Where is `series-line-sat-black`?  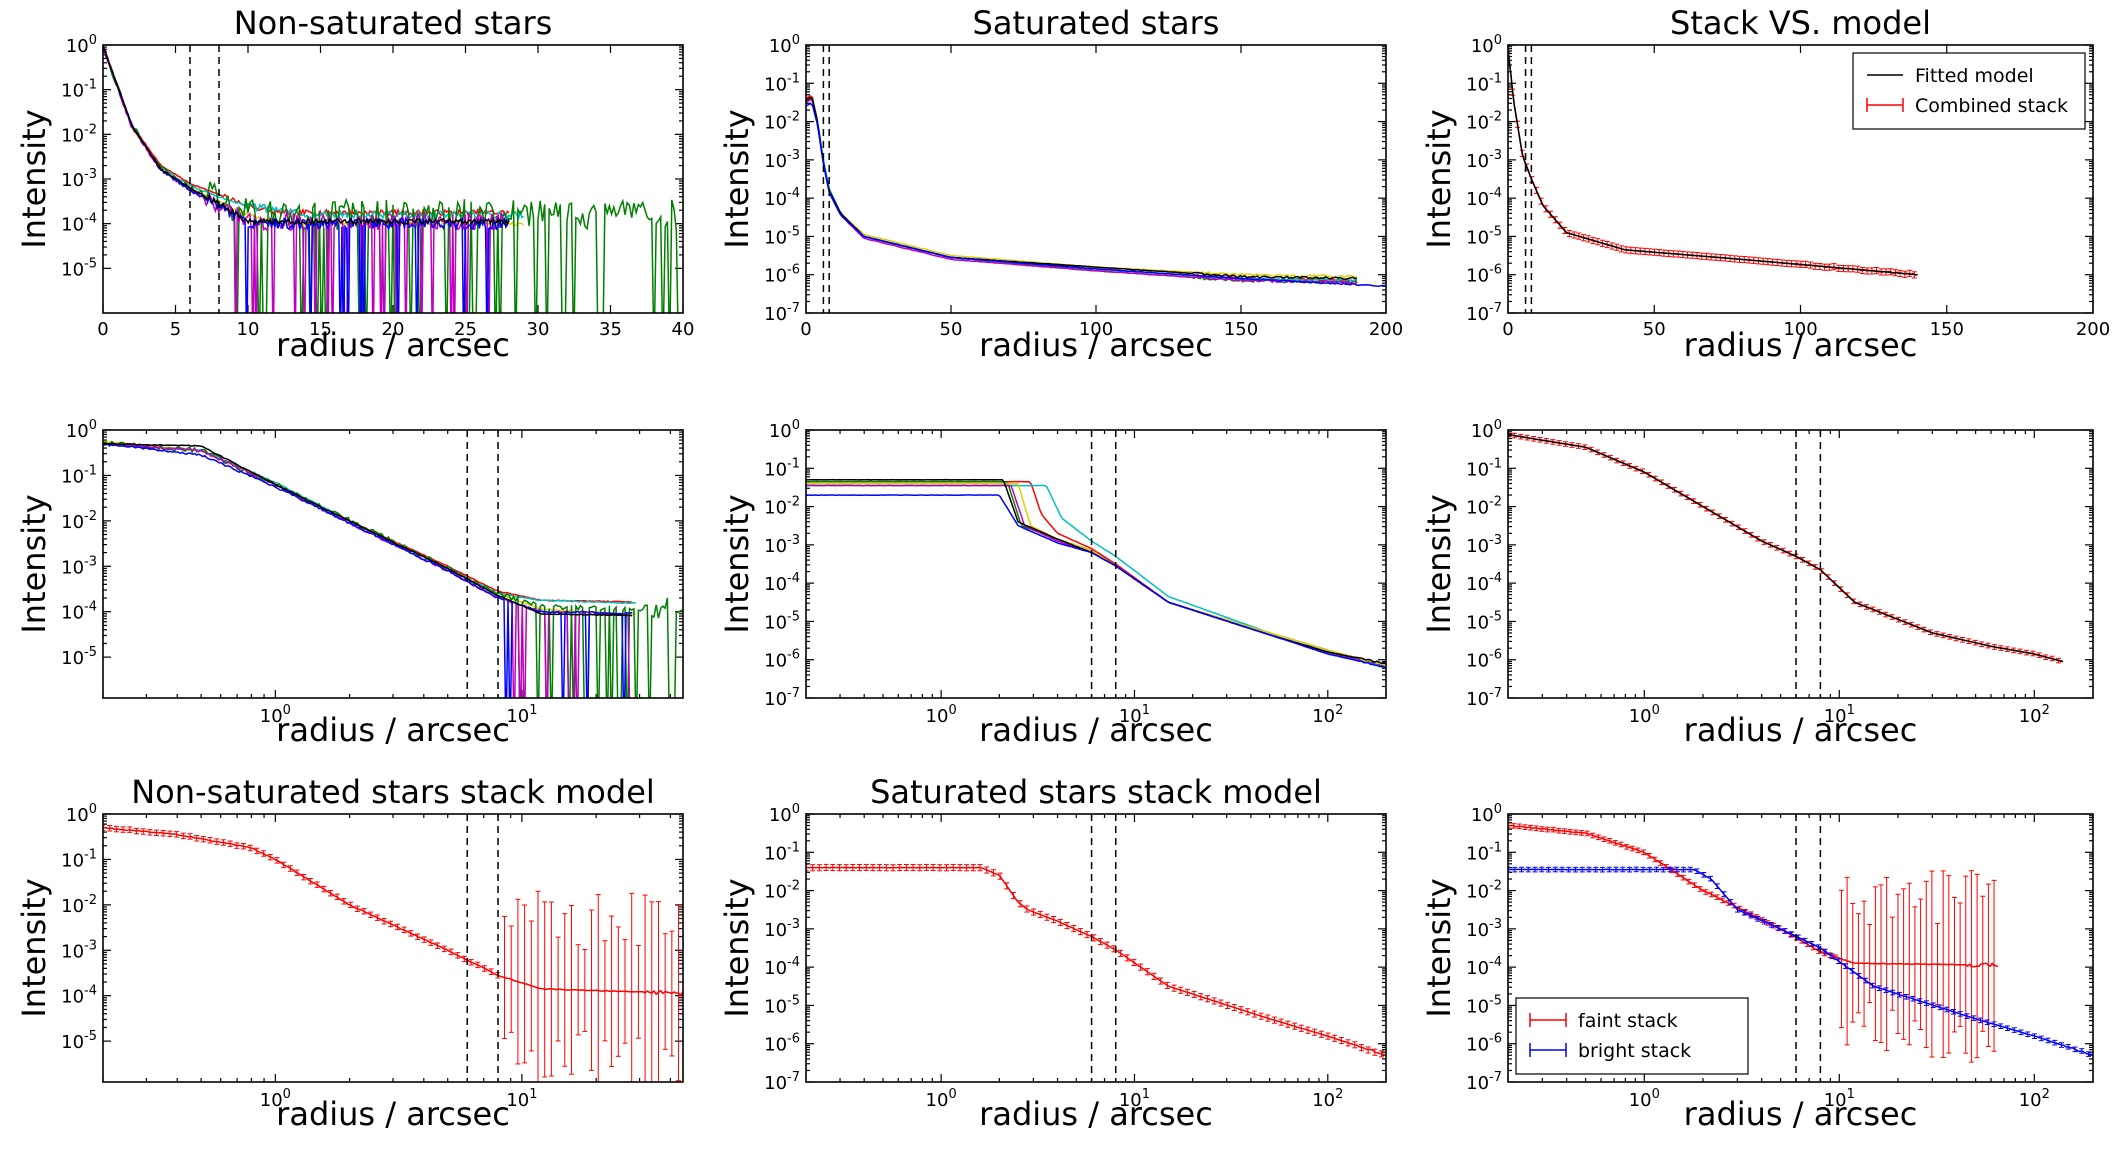 series-line-sat-black is located at coordinates (1096, 571).